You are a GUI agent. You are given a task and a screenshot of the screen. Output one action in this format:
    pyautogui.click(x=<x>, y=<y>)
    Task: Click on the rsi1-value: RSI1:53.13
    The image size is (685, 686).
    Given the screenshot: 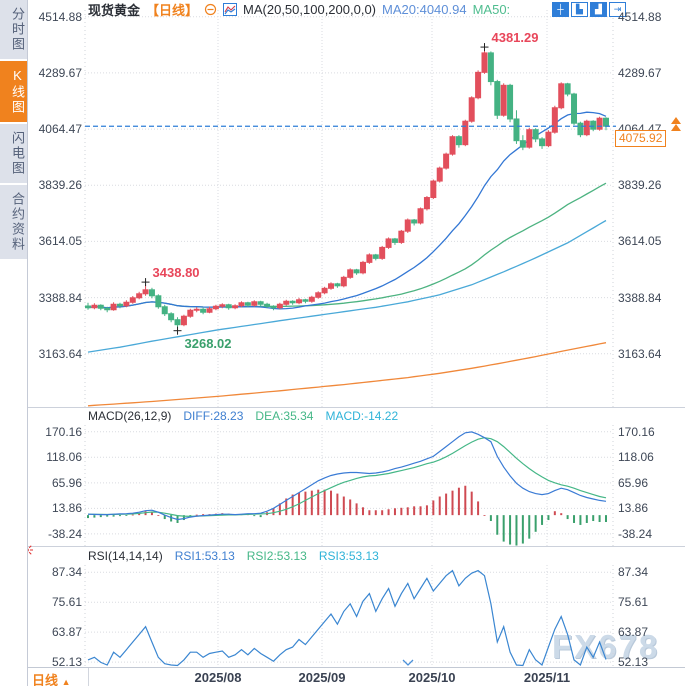 What is the action you would take?
    pyautogui.click(x=204, y=556)
    